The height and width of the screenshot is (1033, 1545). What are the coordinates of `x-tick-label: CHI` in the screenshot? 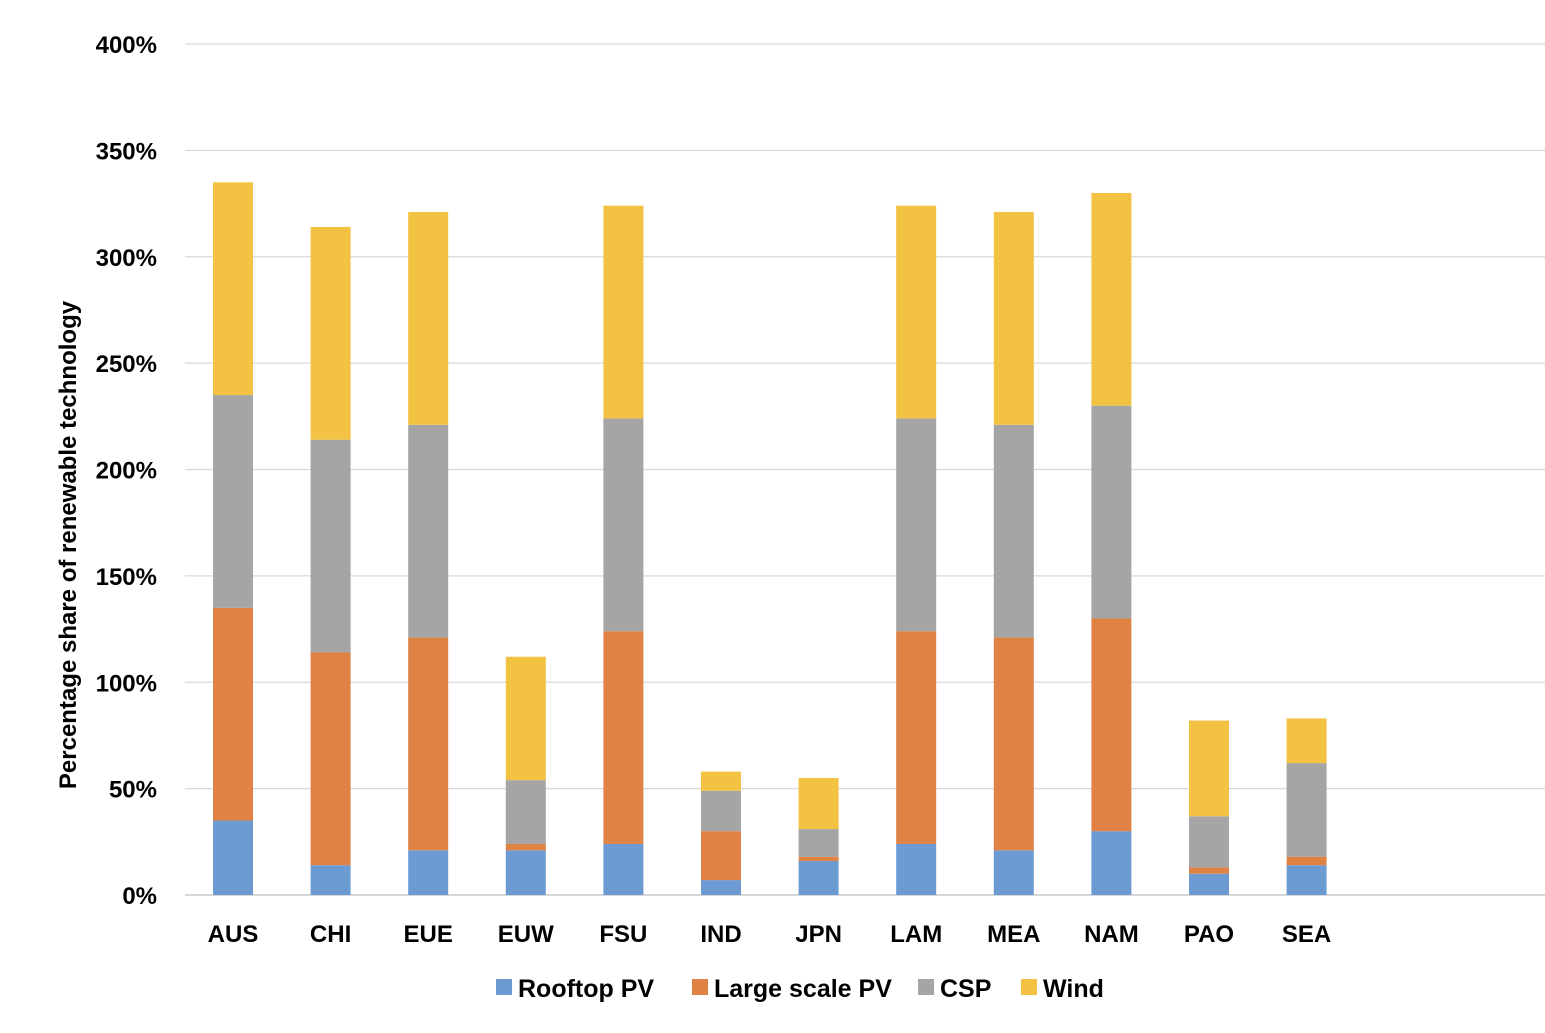 It's located at (330, 934).